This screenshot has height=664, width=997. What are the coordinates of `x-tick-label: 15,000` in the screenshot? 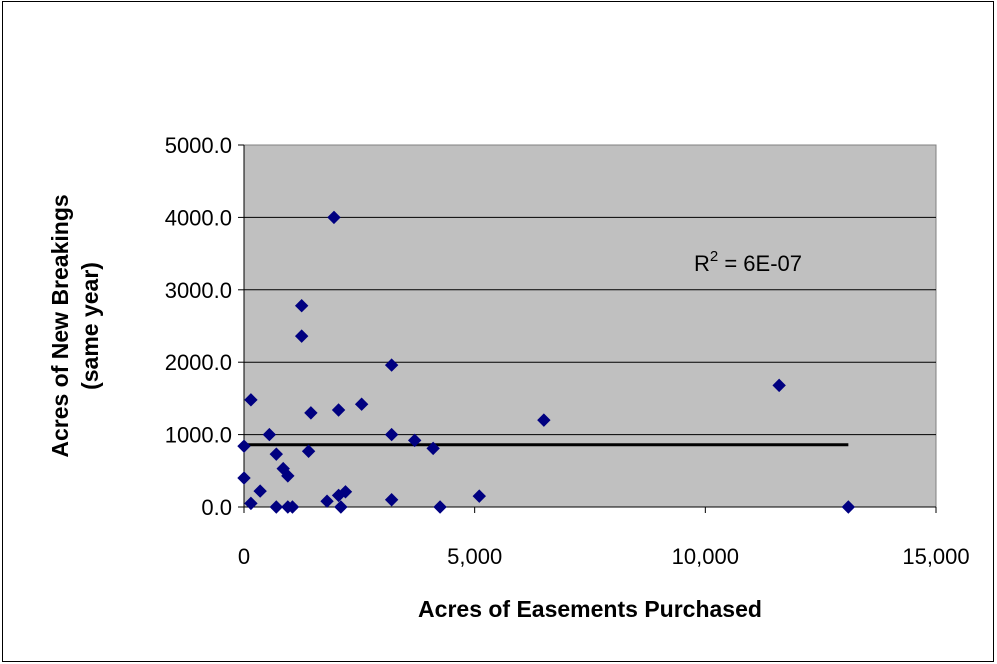 It's located at (935, 556).